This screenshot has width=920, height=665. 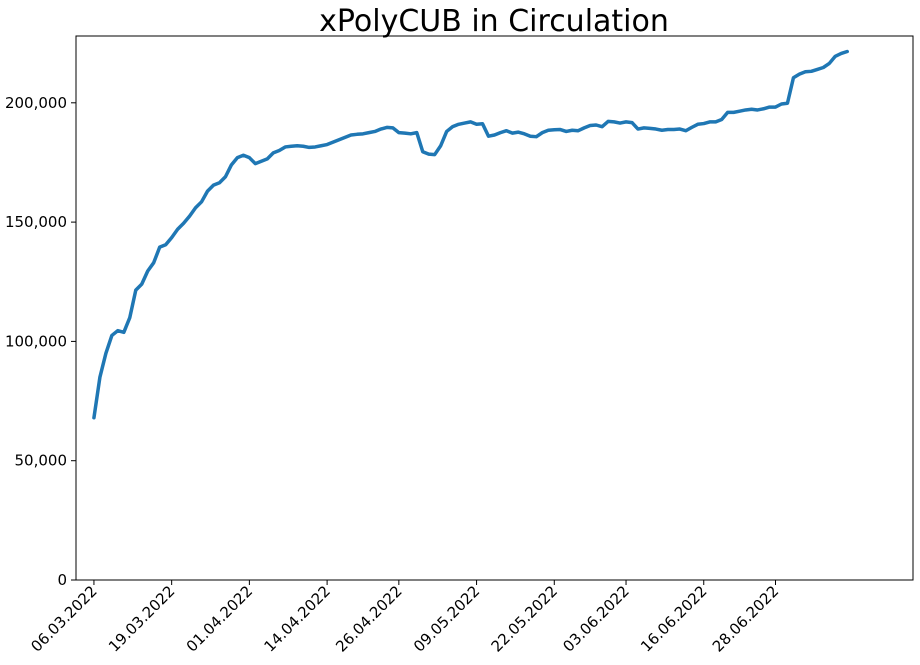 I want to click on y-tick-label: 150,000, so click(x=36, y=222).